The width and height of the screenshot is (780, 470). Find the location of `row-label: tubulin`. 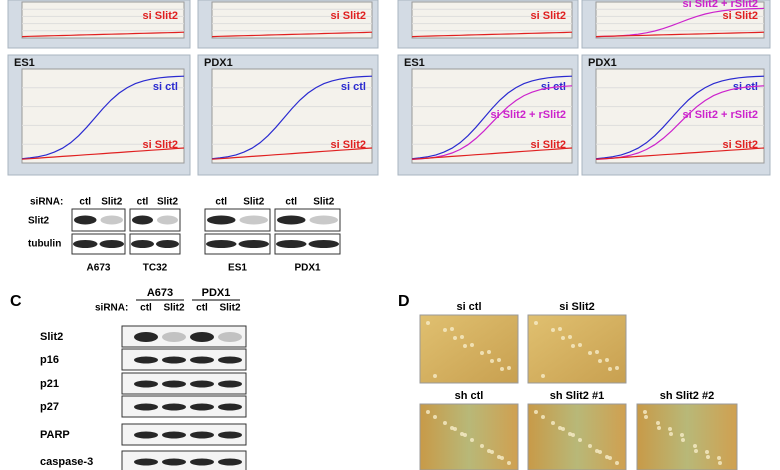

row-label: tubulin is located at coordinates (44, 244).